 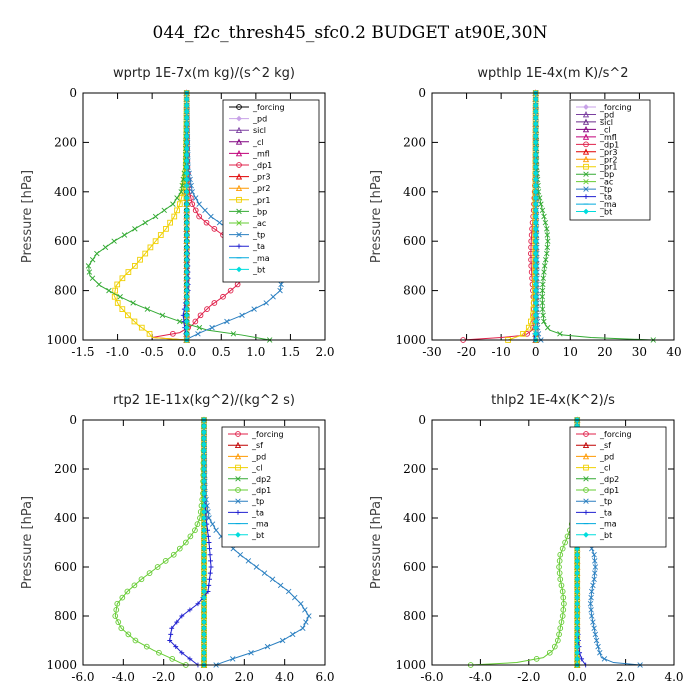 I want to click on legend-entry: sicl, so click(x=594, y=122).